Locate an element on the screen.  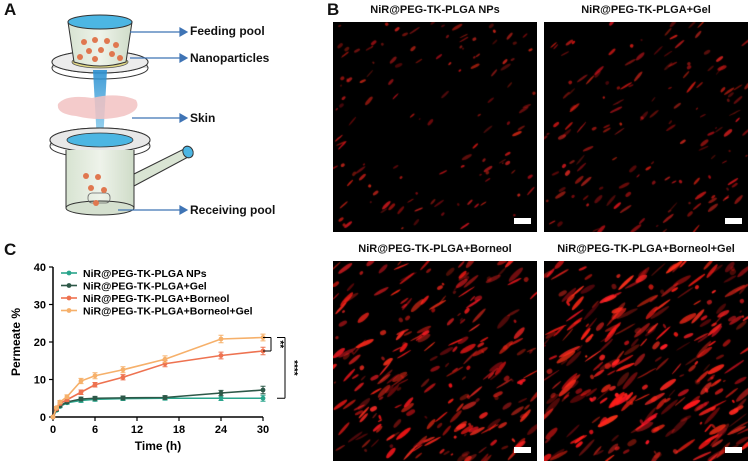
nanoparticles-donor is located at coordinates (100, 49).